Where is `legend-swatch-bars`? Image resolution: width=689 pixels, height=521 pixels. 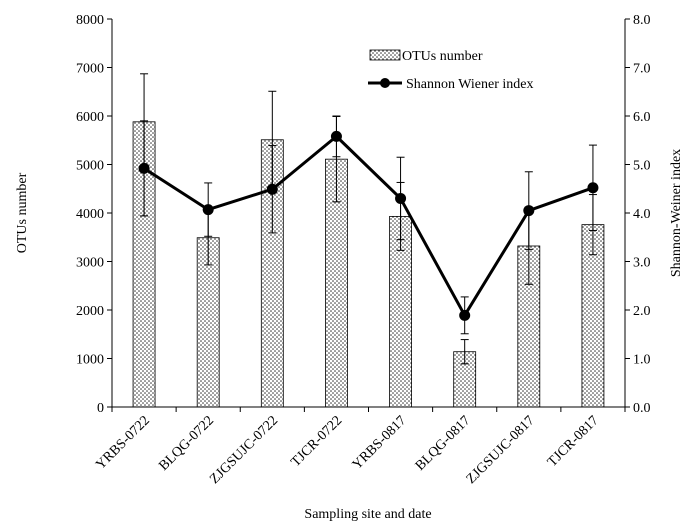 legend-swatch-bars is located at coordinates (385, 55).